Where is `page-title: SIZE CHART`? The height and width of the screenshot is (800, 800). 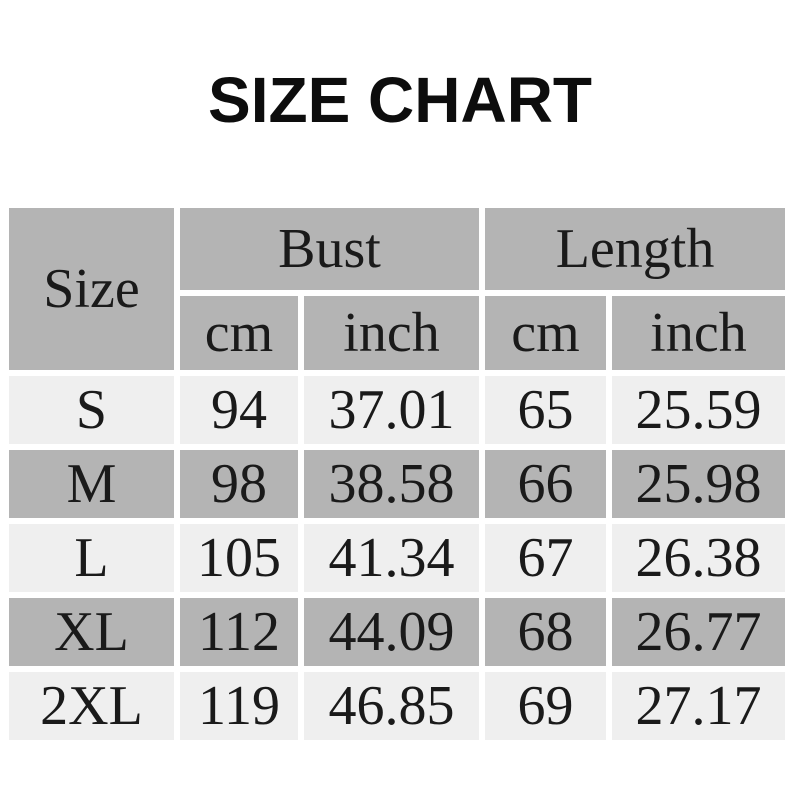
page-title: SIZE CHART is located at coordinates (400, 100).